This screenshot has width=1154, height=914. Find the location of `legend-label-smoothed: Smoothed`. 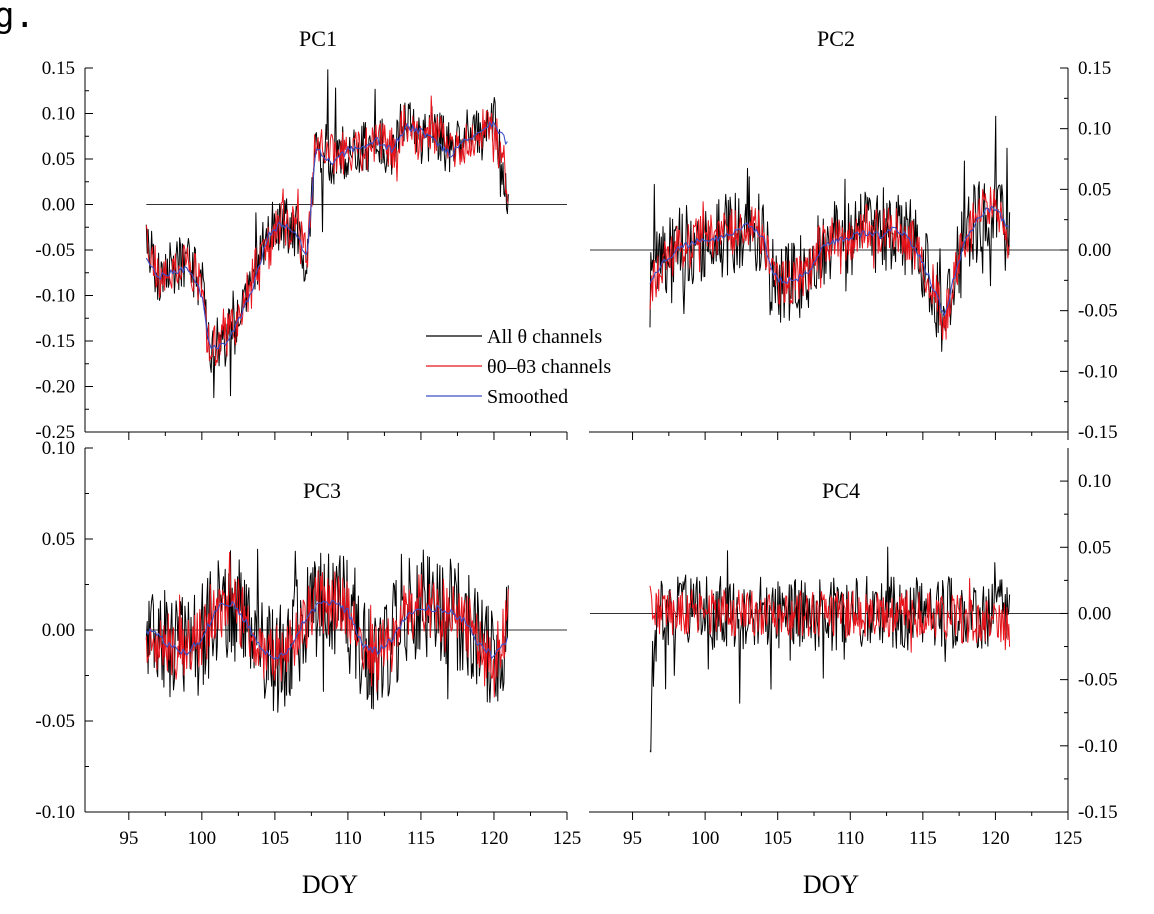

legend-label-smoothed: Smoothed is located at coordinates (527, 397).